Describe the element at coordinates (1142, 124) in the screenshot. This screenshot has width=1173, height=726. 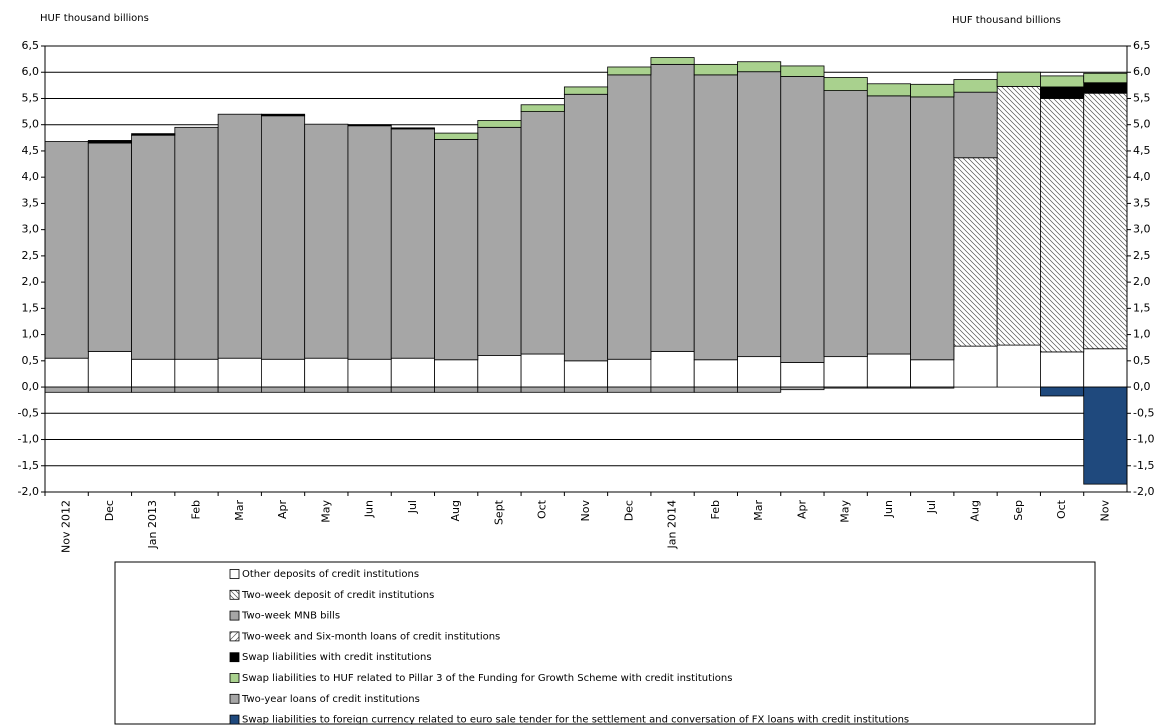
I see `y2-tick-label: 5,0` at that location.